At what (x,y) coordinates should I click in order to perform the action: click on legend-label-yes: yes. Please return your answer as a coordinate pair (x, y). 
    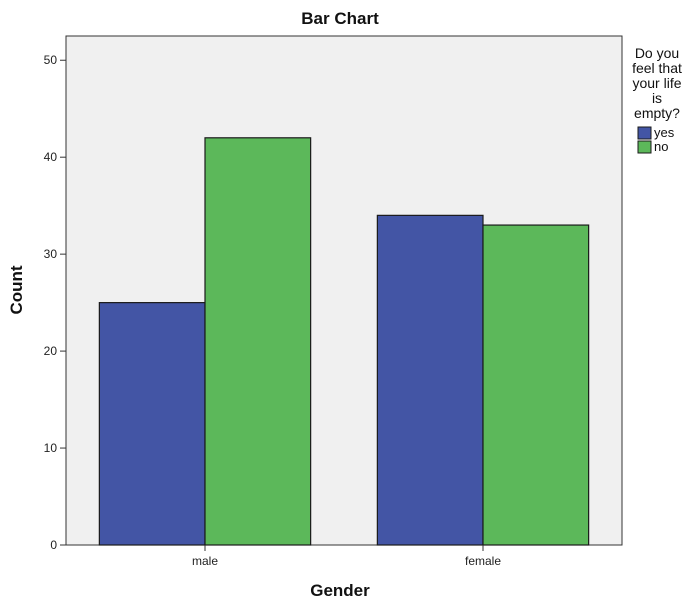
    Looking at the image, I should click on (664, 132).